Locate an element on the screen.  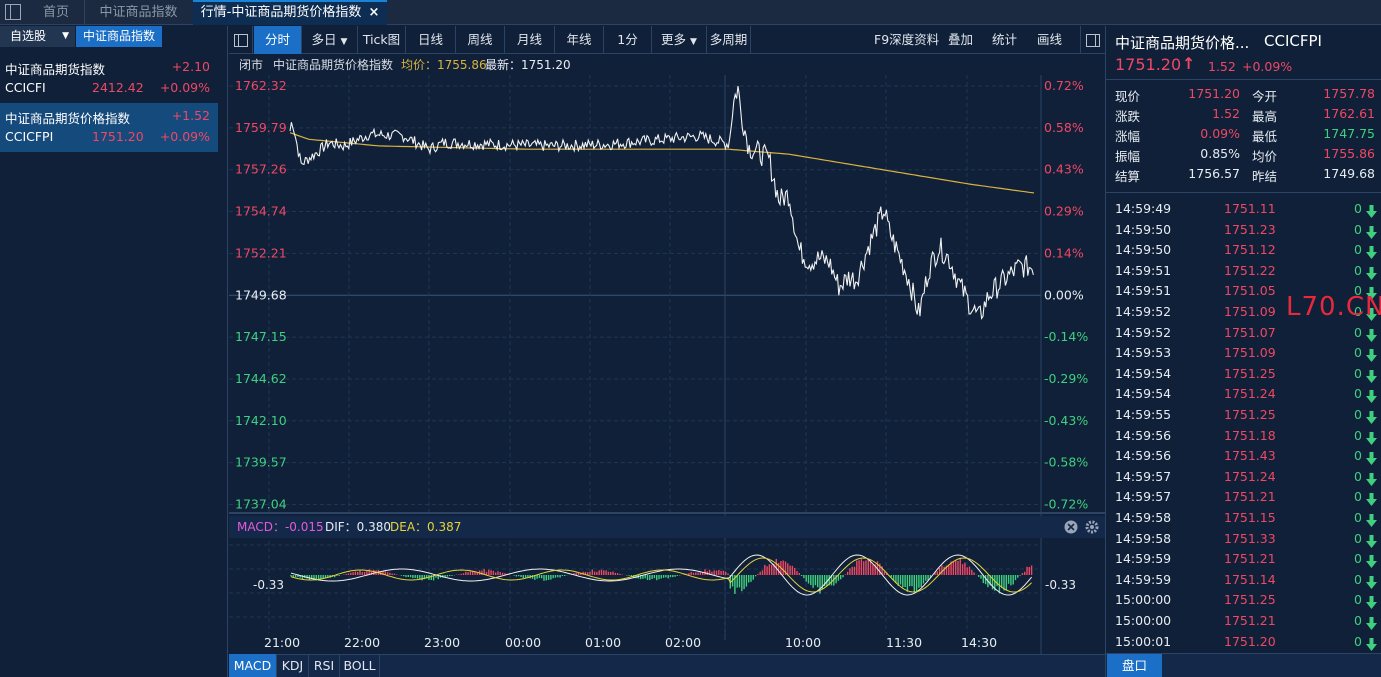
trade-time: 14:59:57 is located at coordinates (1143, 476).